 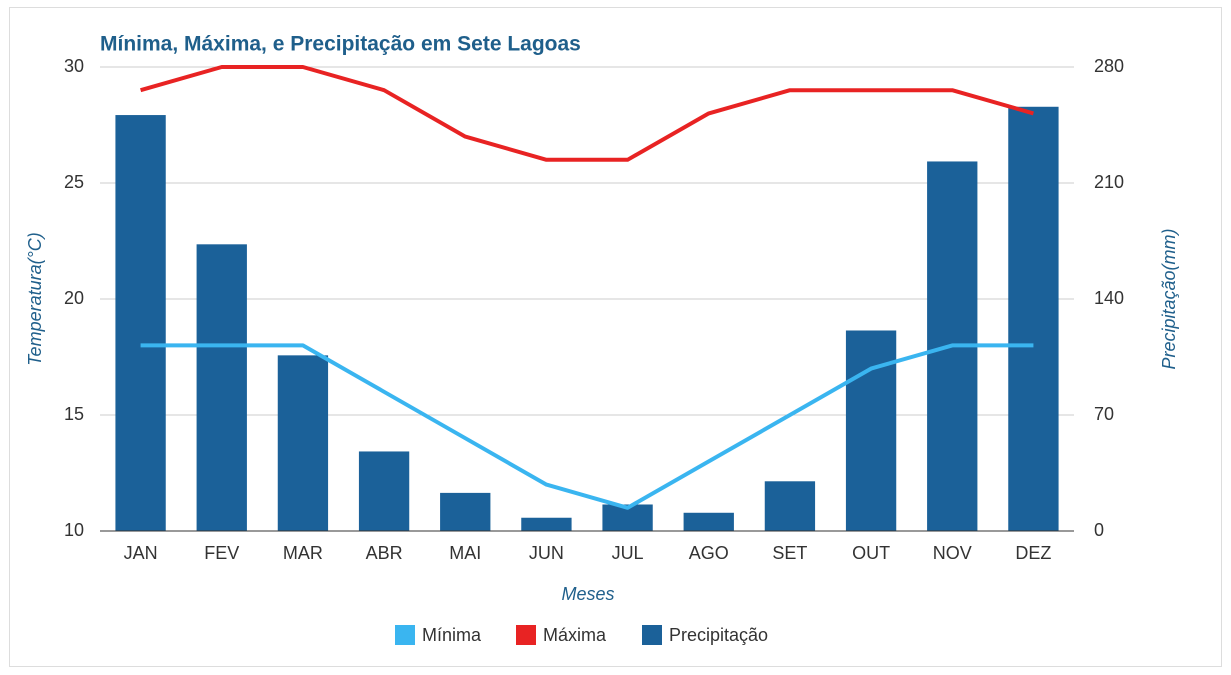 I want to click on y-tick-label: 30, so click(x=74, y=66).